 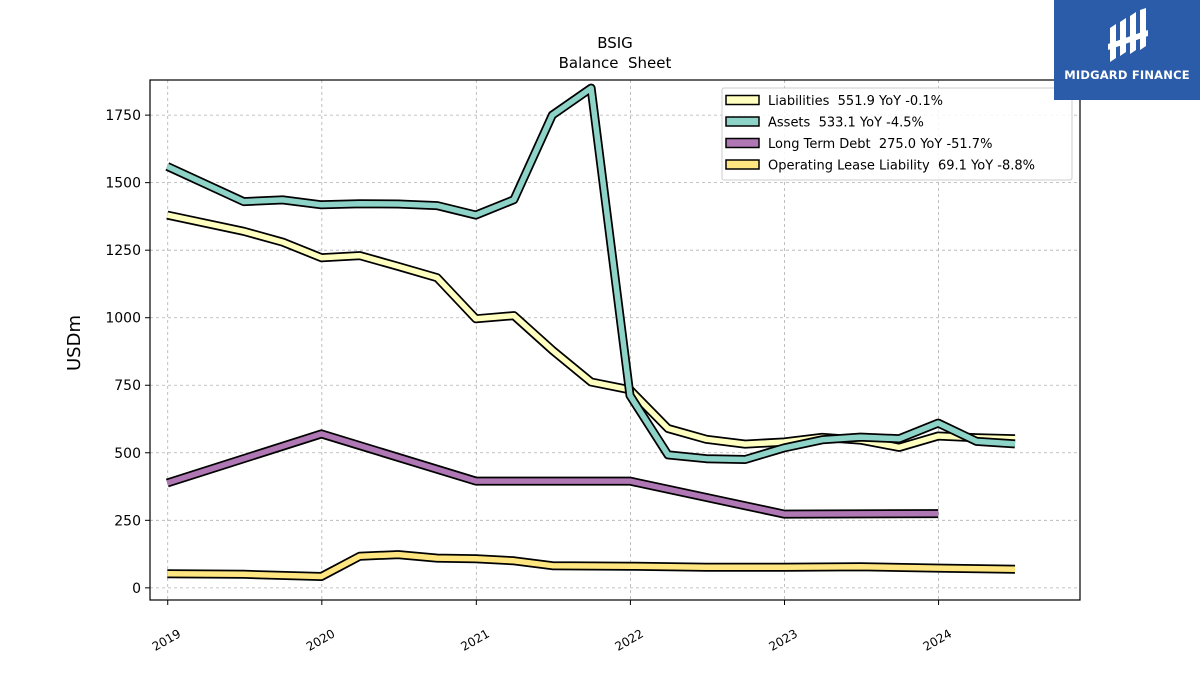 What do you see at coordinates (880, 144) in the screenshot?
I see `legend-label-2: Long Term Debt 275.0 YoY -51.7%` at bounding box center [880, 144].